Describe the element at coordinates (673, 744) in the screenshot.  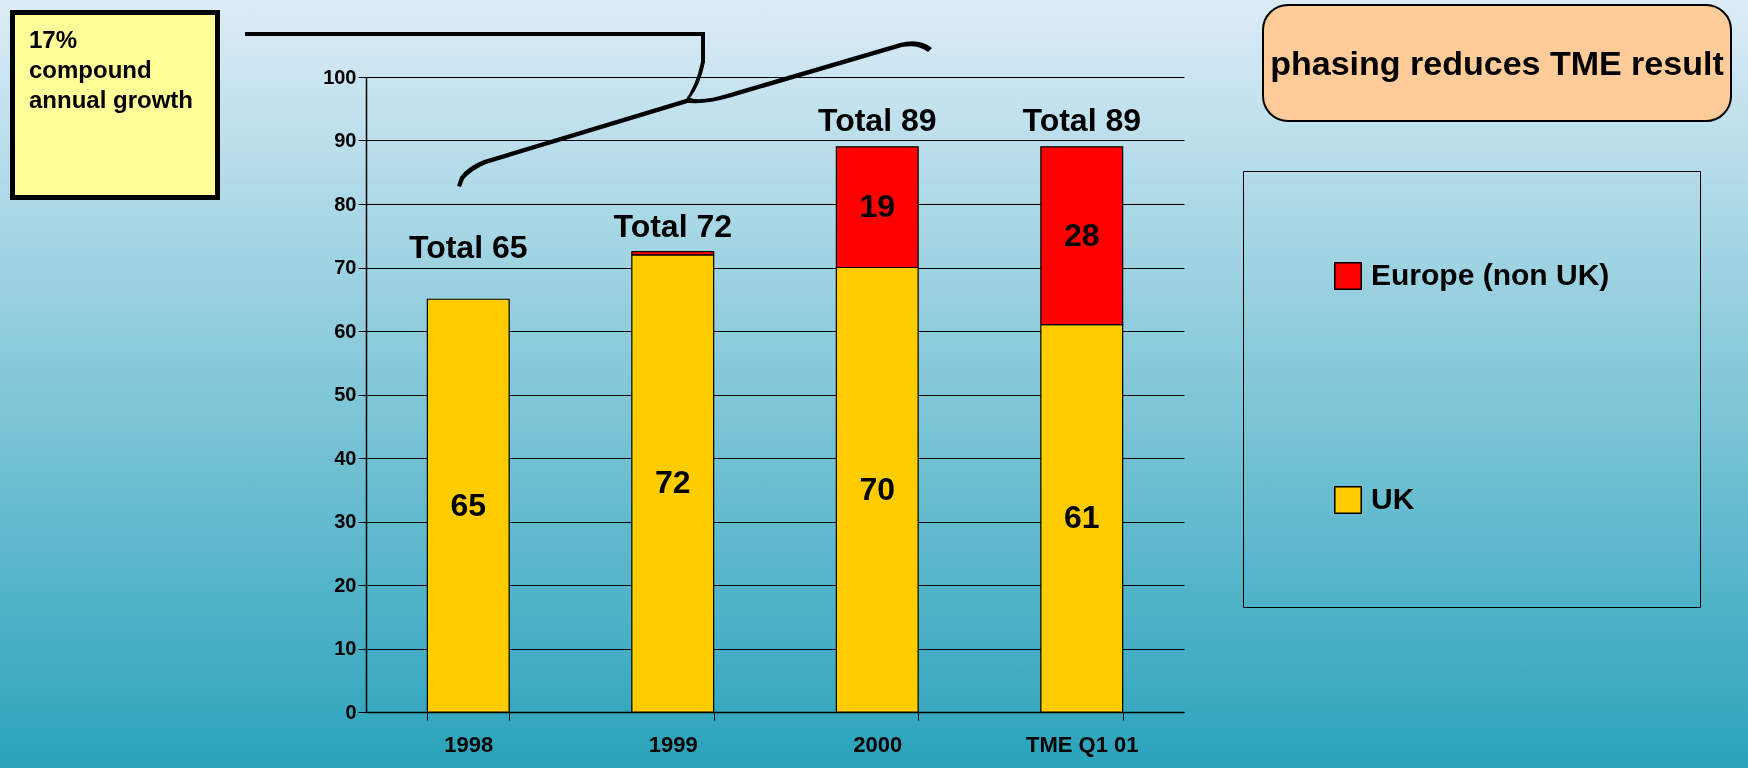
I see `x-tick-label: 1999` at that location.